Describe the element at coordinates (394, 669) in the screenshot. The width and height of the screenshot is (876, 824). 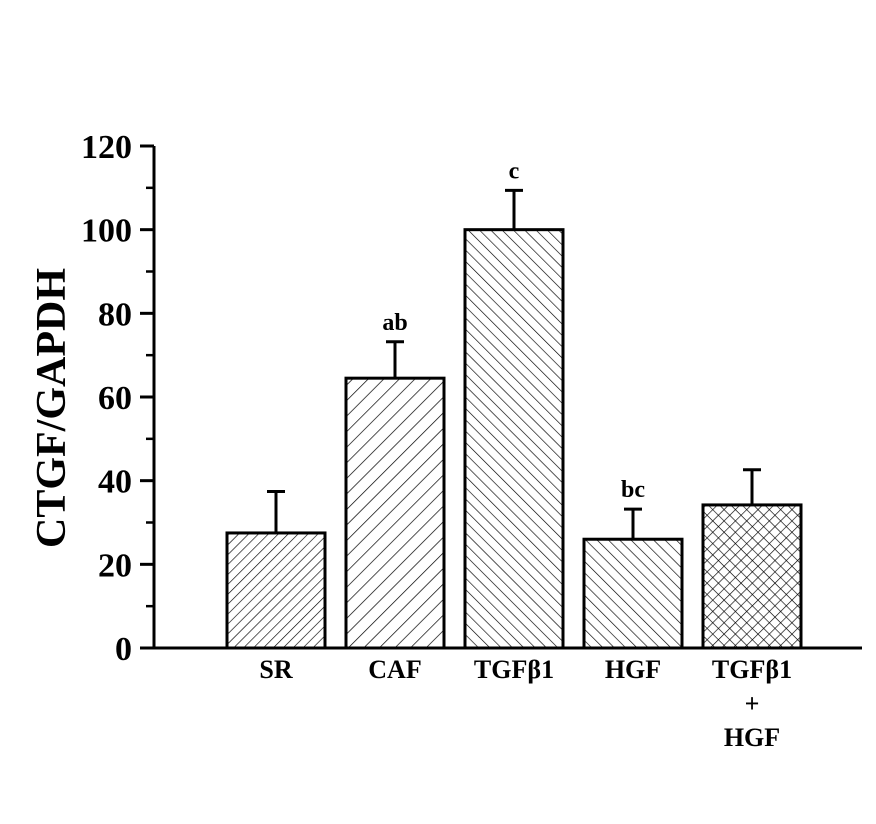
I see `x-tick-label: CAF` at that location.